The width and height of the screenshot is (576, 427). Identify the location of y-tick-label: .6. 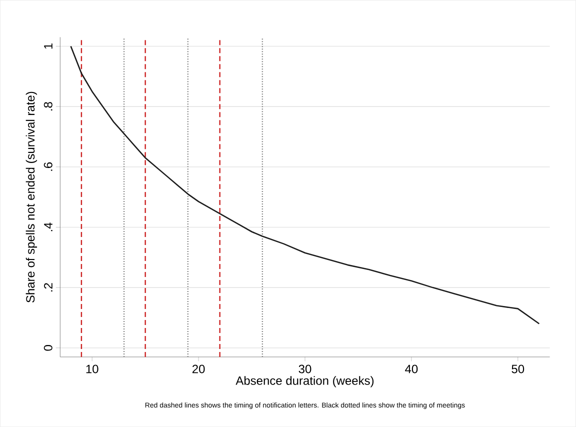
(48, 166).